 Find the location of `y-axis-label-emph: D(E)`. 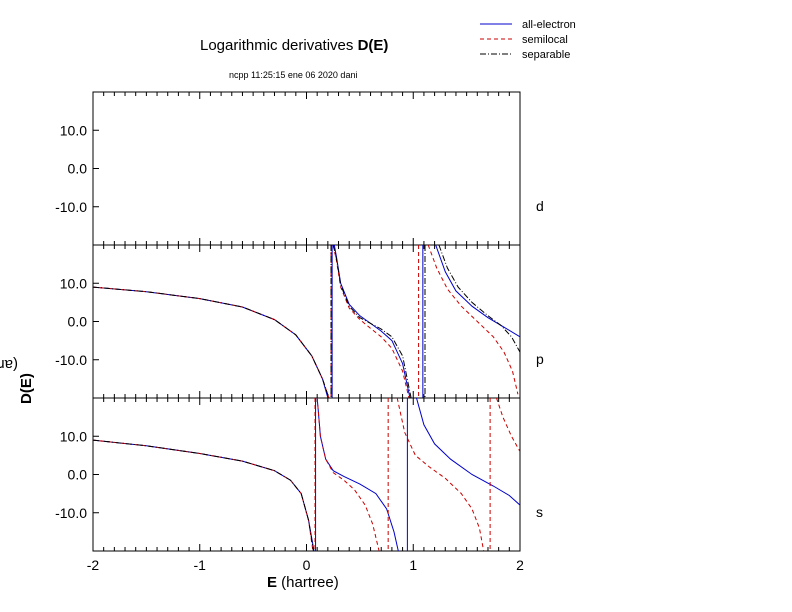

y-axis-label-emph: D(E) is located at coordinates (26, 388).